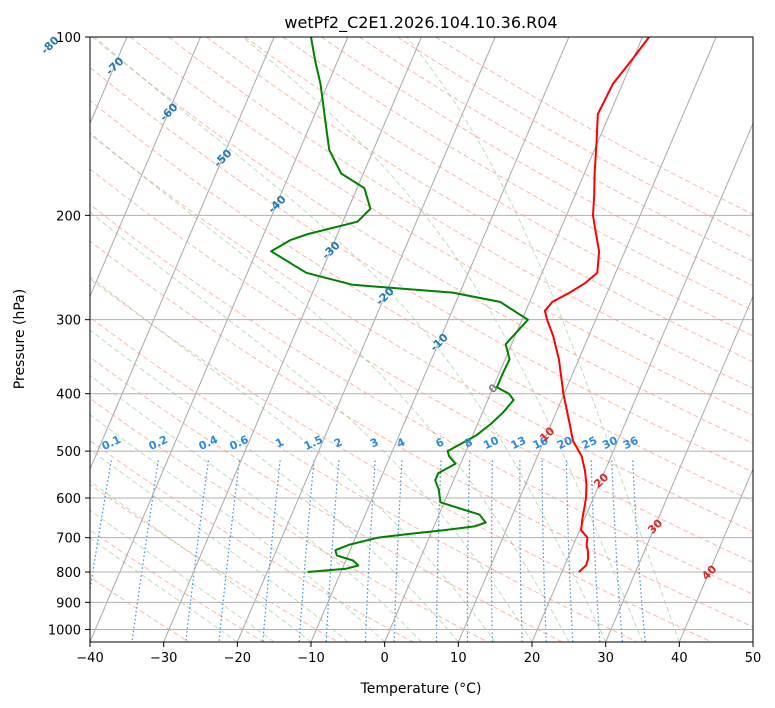 The width and height of the screenshot is (775, 708). What do you see at coordinates (68, 452) in the screenshot?
I see `y-tick-label: 500` at bounding box center [68, 452].